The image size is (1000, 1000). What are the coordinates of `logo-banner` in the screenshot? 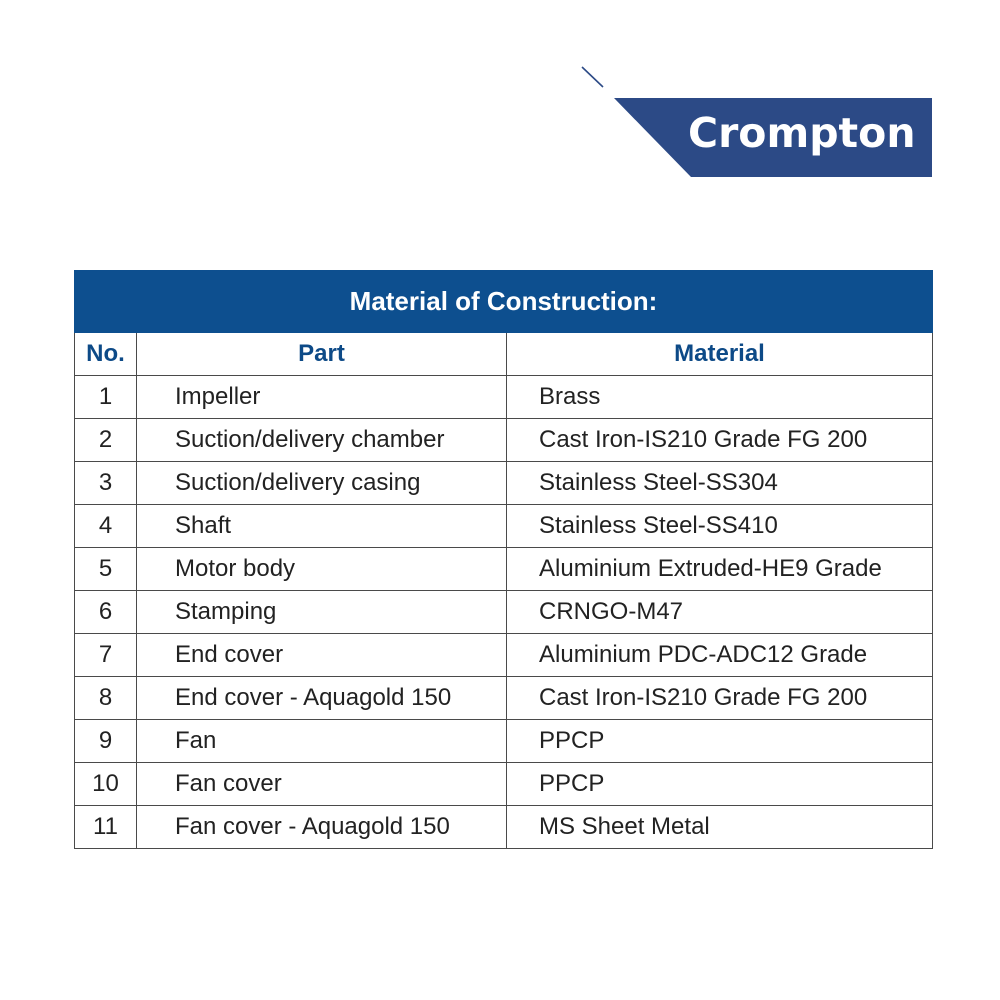 It's located at (773, 137).